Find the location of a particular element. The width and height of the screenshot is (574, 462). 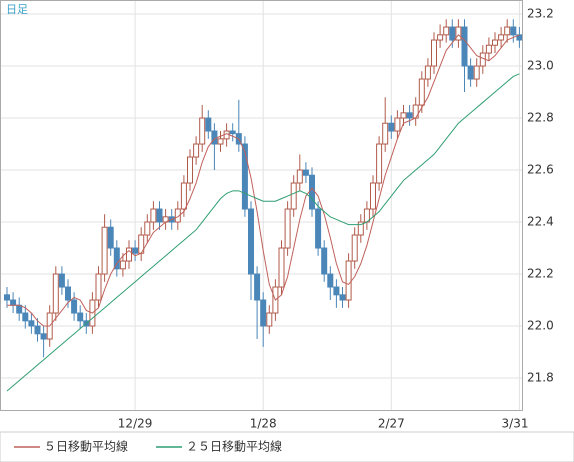

y-tick-label: 21.8 is located at coordinates (540, 378).